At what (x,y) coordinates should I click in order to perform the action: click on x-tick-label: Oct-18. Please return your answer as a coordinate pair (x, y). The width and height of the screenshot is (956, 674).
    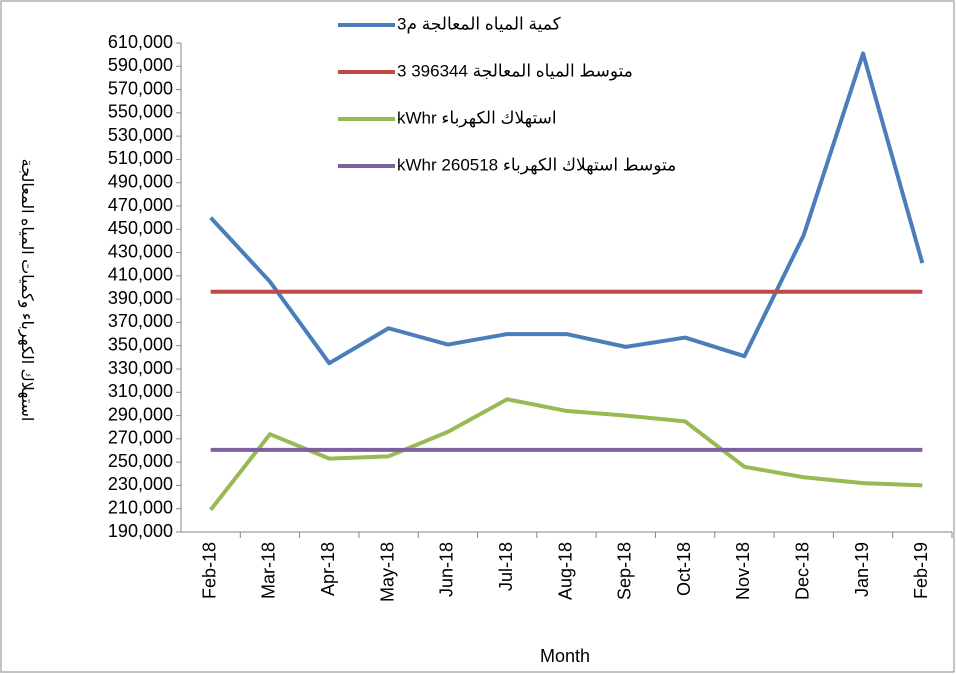
    Looking at the image, I should click on (684, 569).